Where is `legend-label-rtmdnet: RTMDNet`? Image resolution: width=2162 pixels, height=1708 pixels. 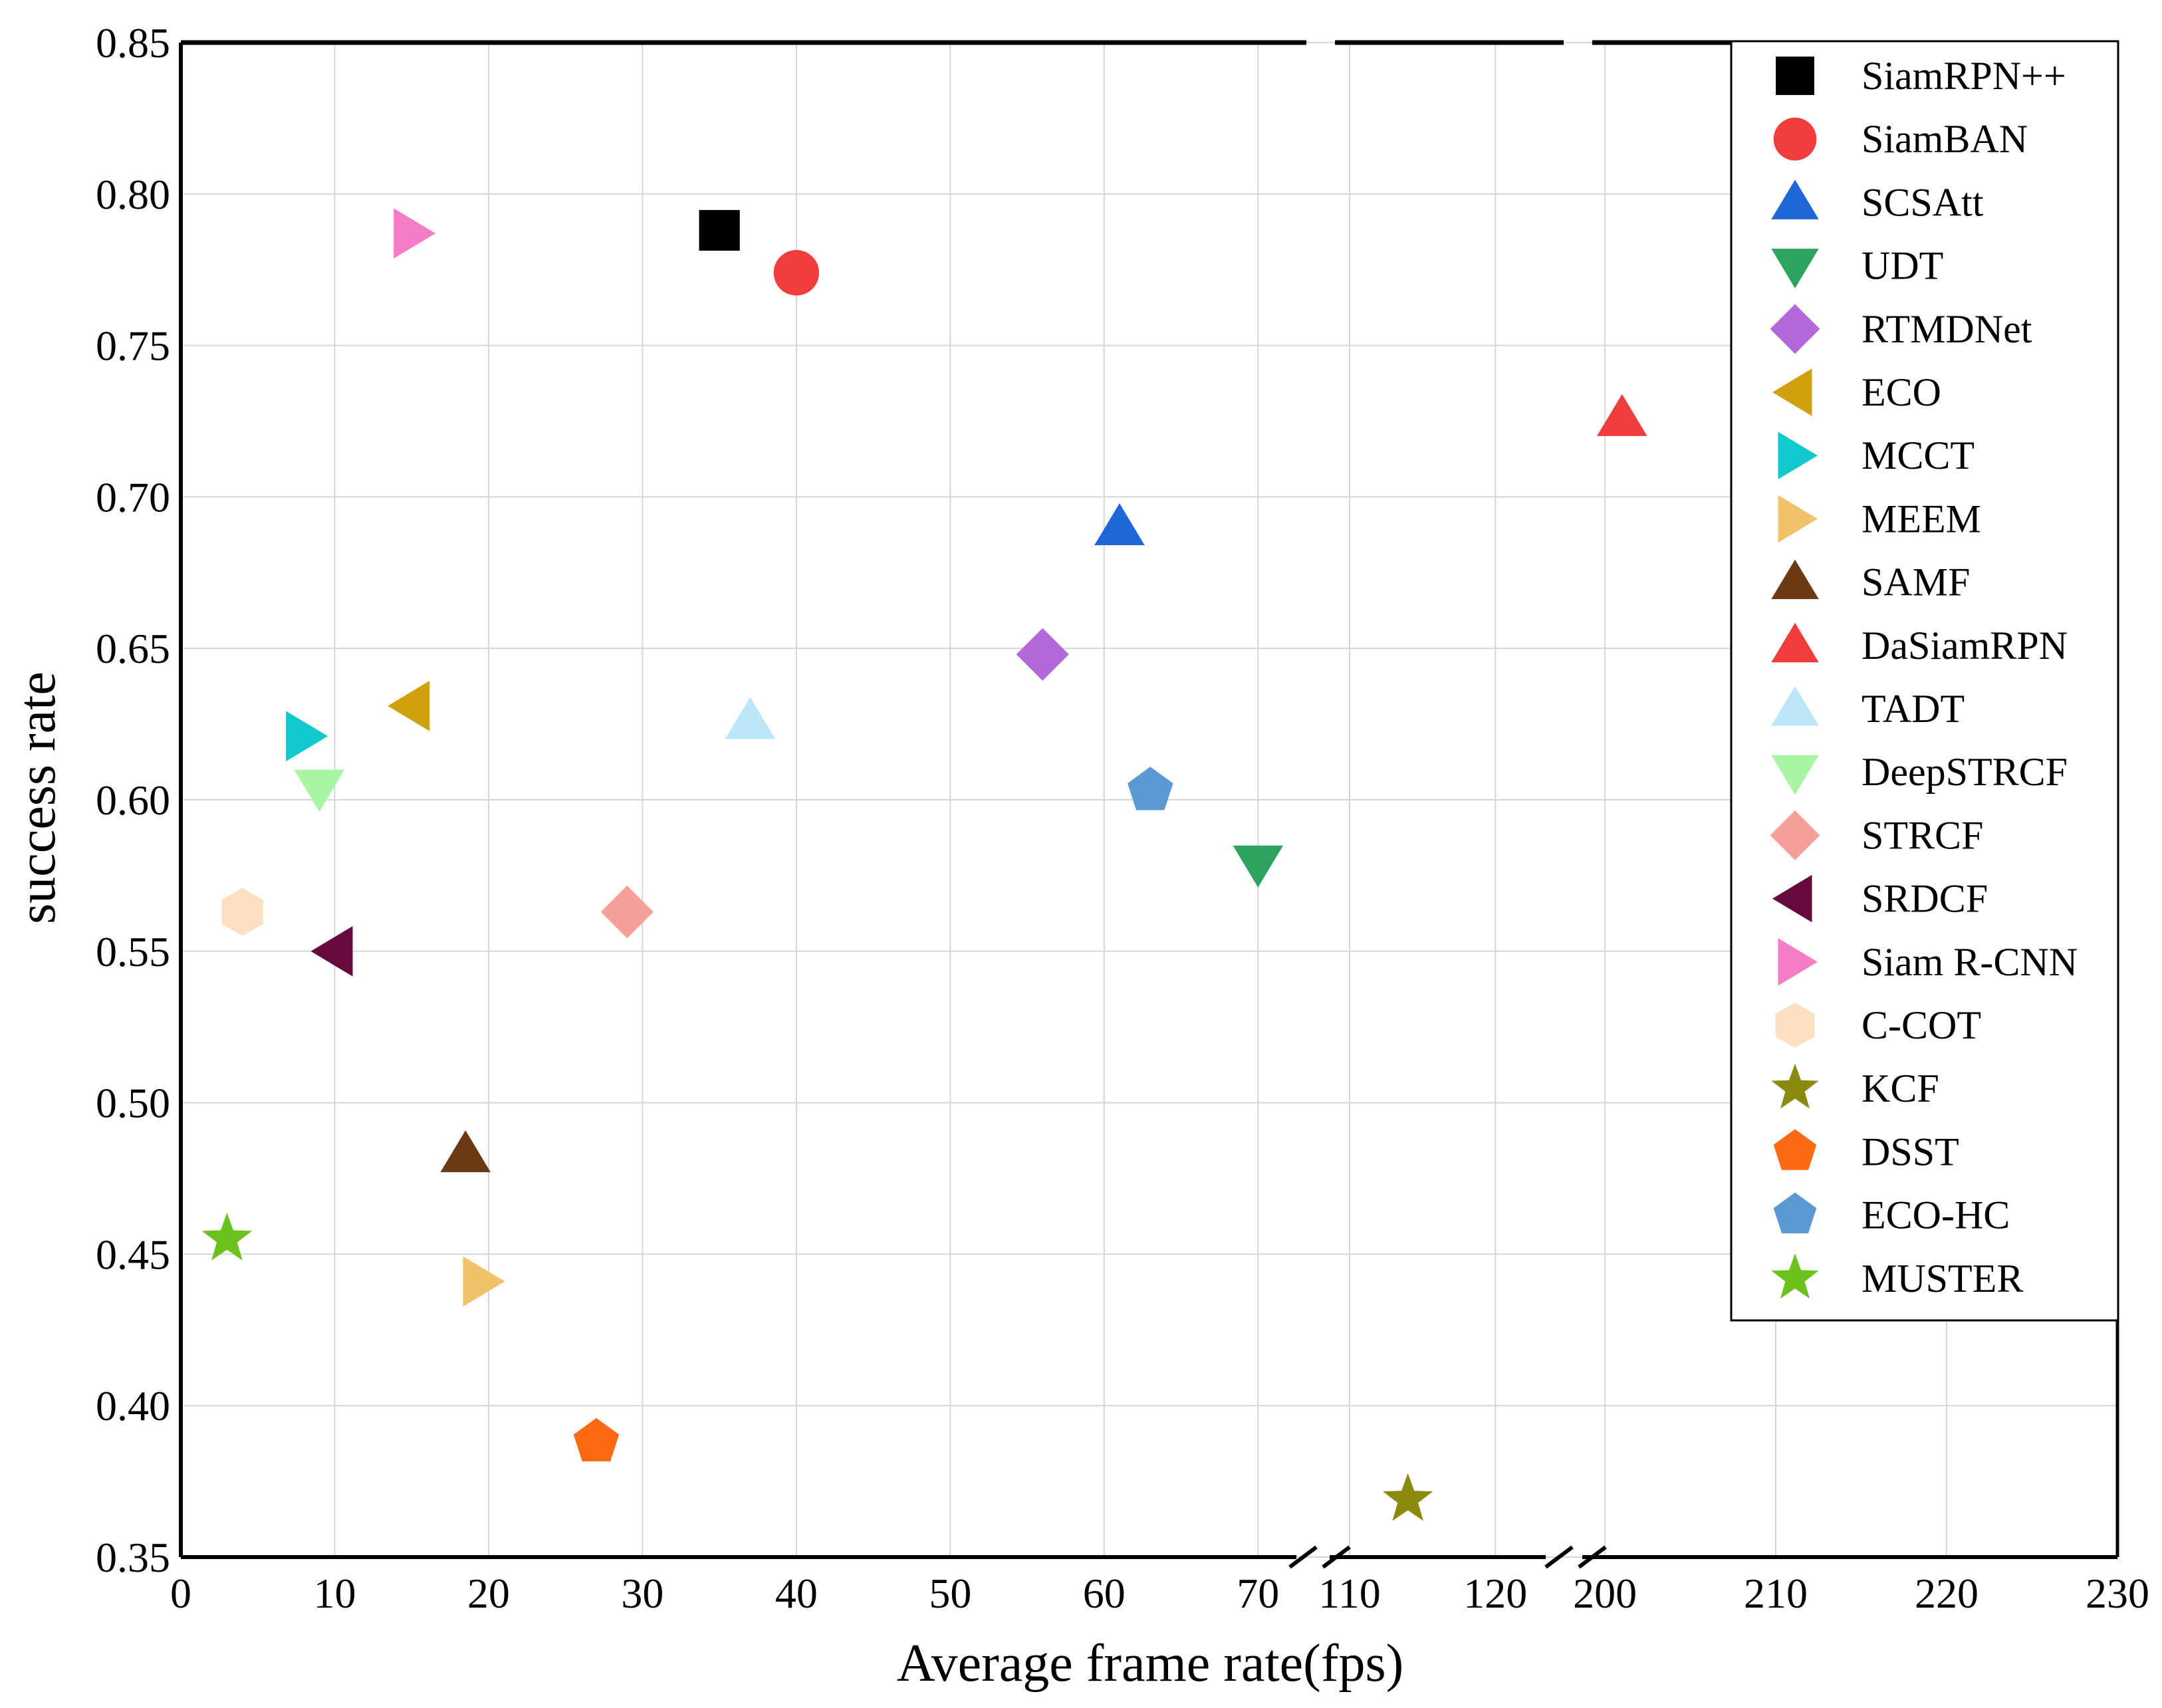 legend-label-rtmdnet: RTMDNet is located at coordinates (1947, 329).